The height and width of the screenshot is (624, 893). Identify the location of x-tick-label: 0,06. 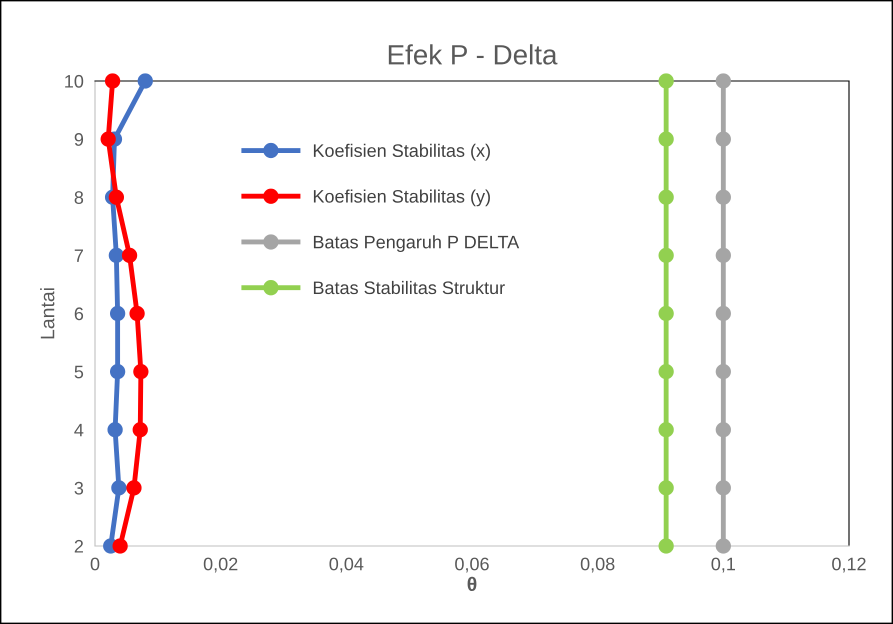
(472, 565).